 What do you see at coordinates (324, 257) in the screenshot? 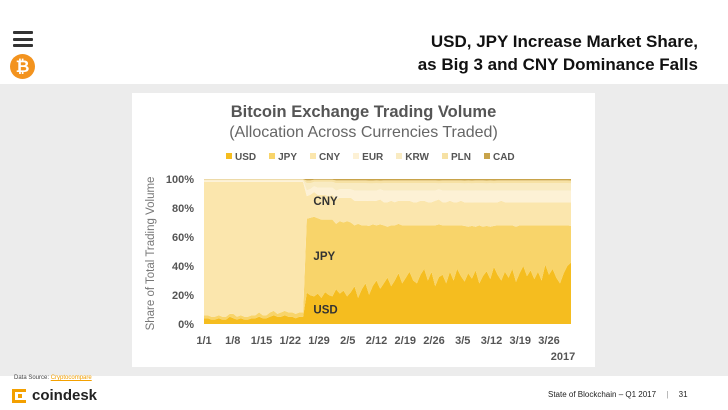
I see `annotation-jpy: JPY` at bounding box center [324, 257].